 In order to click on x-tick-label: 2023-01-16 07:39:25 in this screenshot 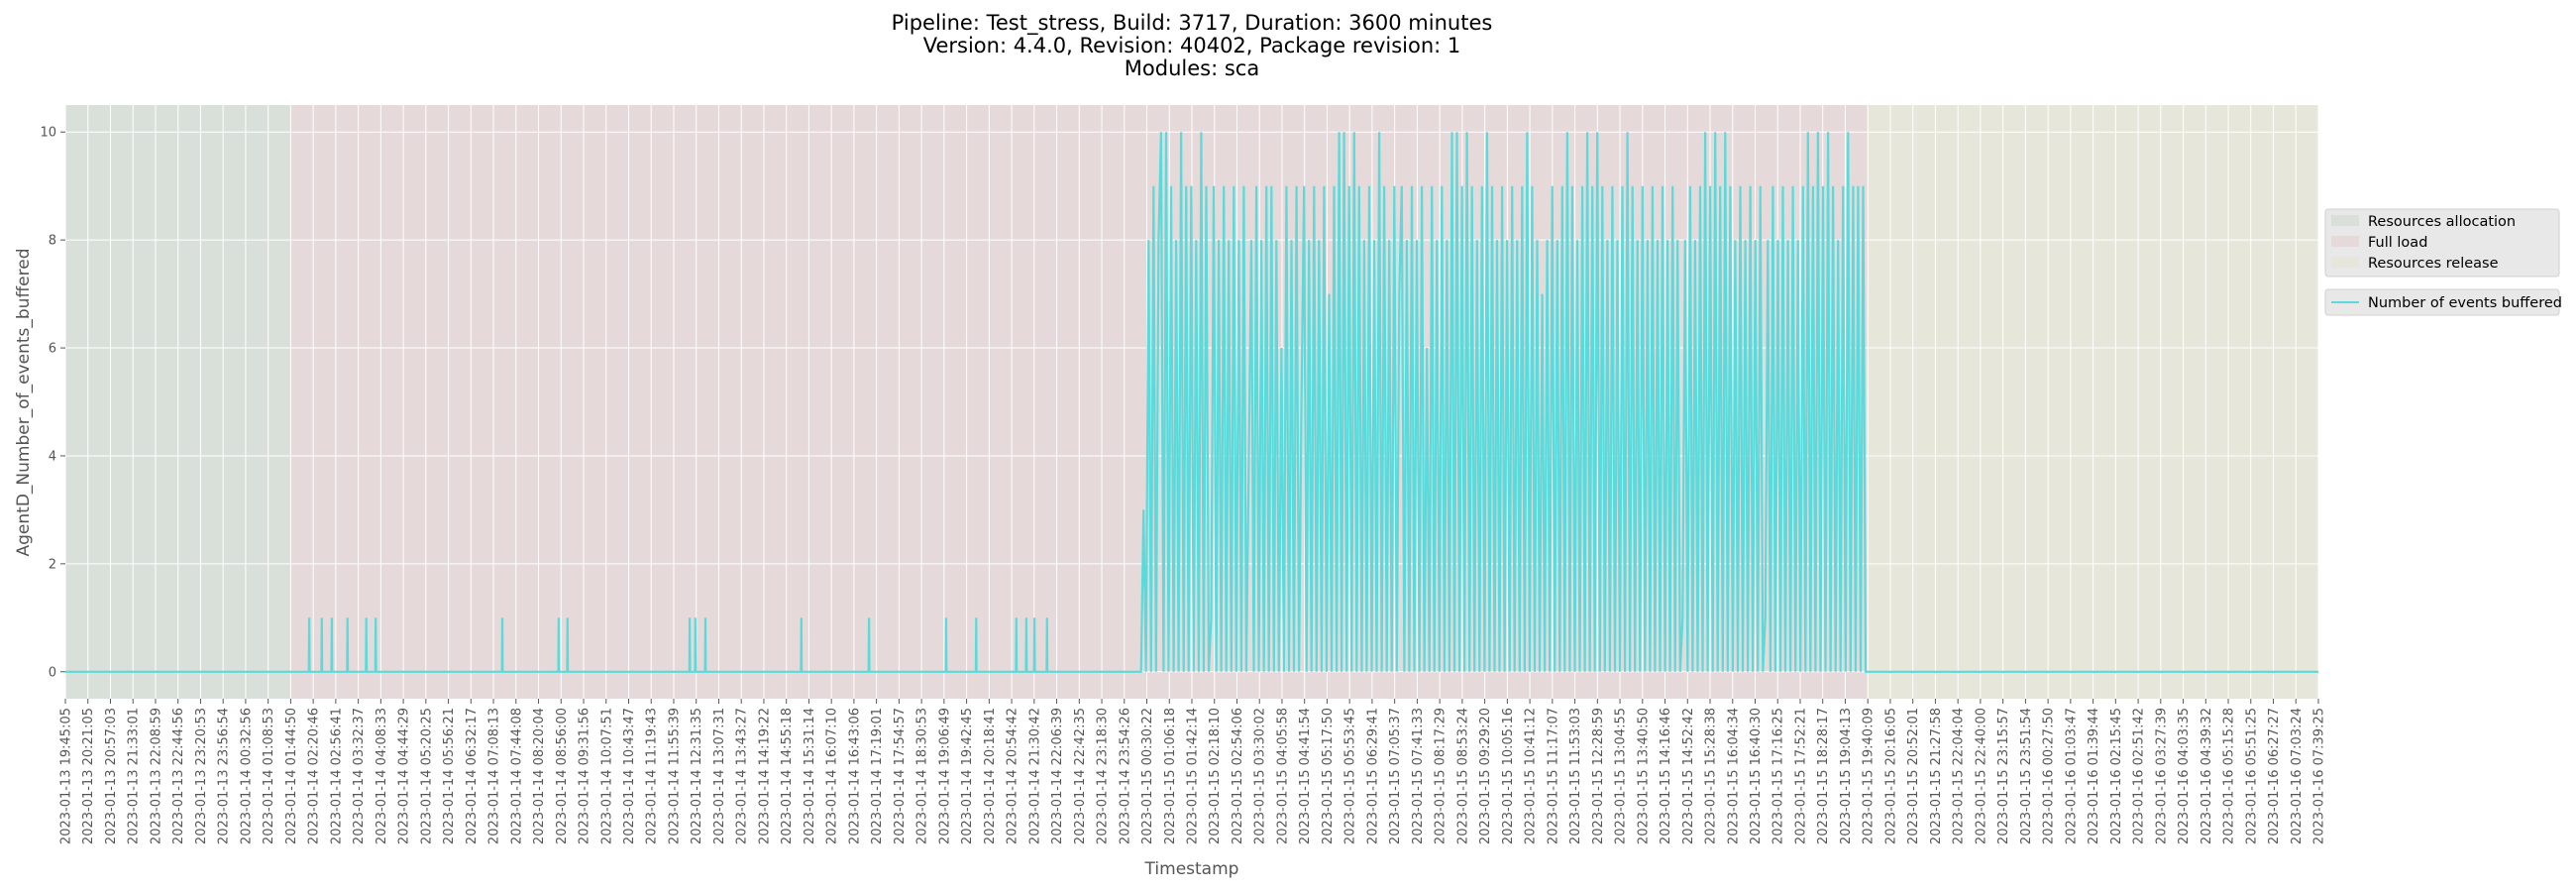, I will do `click(2320, 776)`.